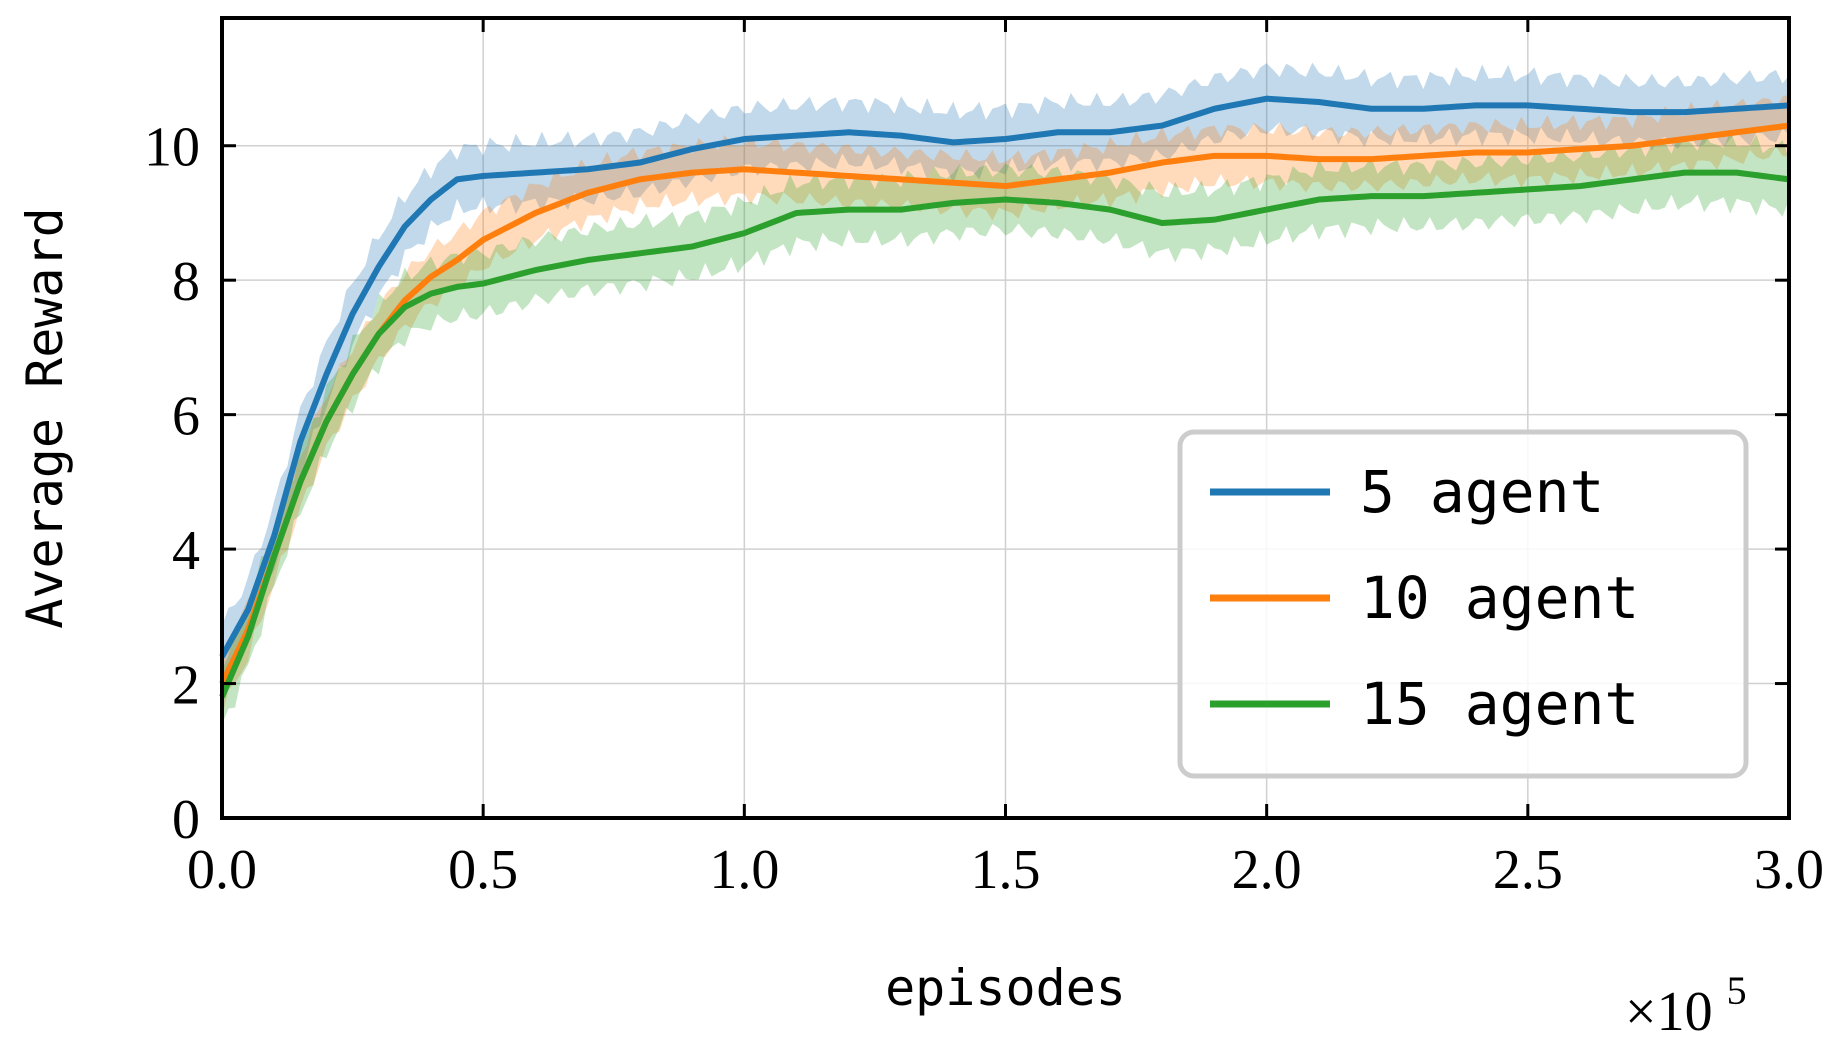 The image size is (1846, 1039). What do you see at coordinates (1499, 704) in the screenshot?
I see `legend-label: 15 agent` at bounding box center [1499, 704].